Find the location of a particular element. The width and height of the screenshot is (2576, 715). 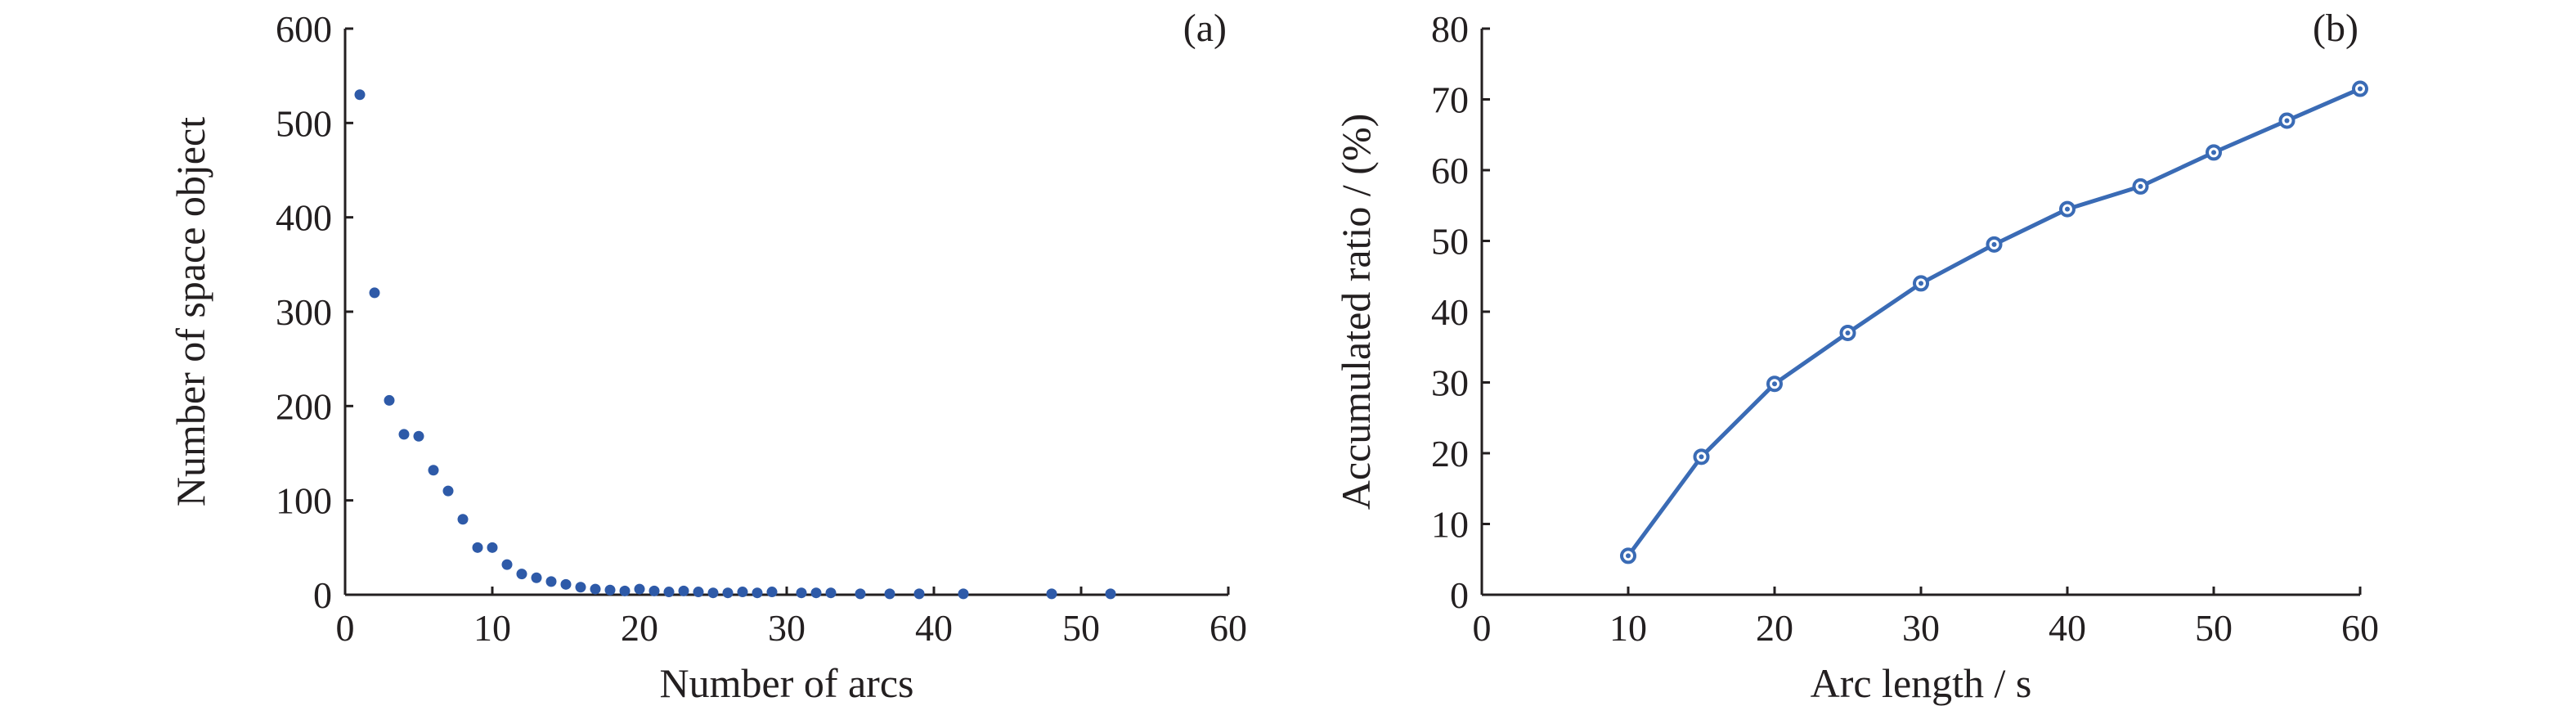

panel-b-x-axis-title: Arc length / s is located at coordinates (1921, 683).